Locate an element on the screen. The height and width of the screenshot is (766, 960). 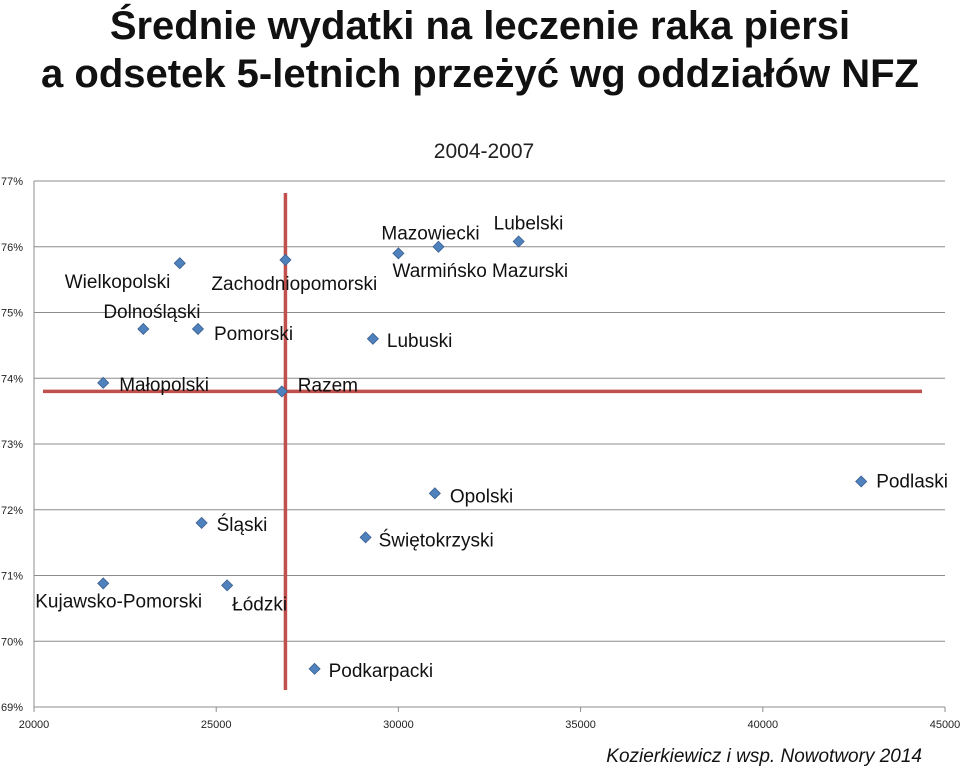
chart-subtitle: 2004-2007 is located at coordinates (484, 151).